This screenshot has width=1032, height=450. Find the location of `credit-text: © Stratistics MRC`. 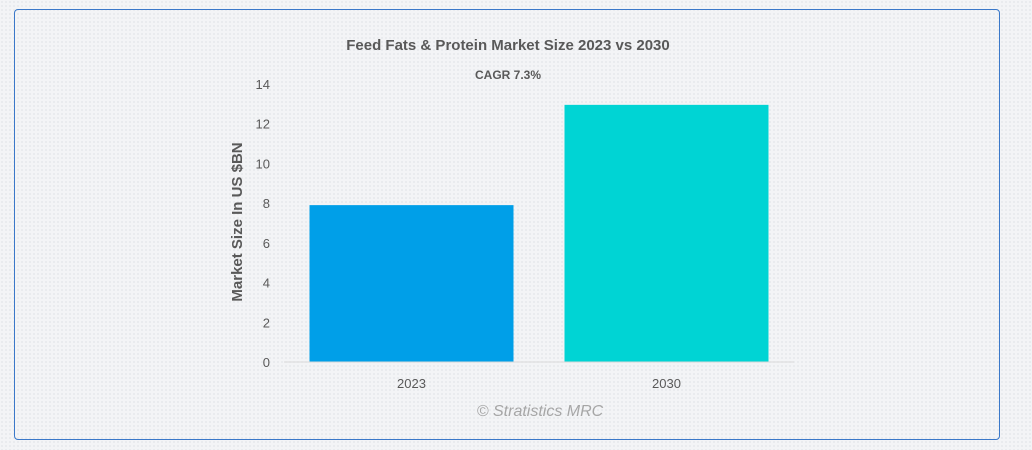

credit-text: © Stratistics MRC is located at coordinates (540, 411).